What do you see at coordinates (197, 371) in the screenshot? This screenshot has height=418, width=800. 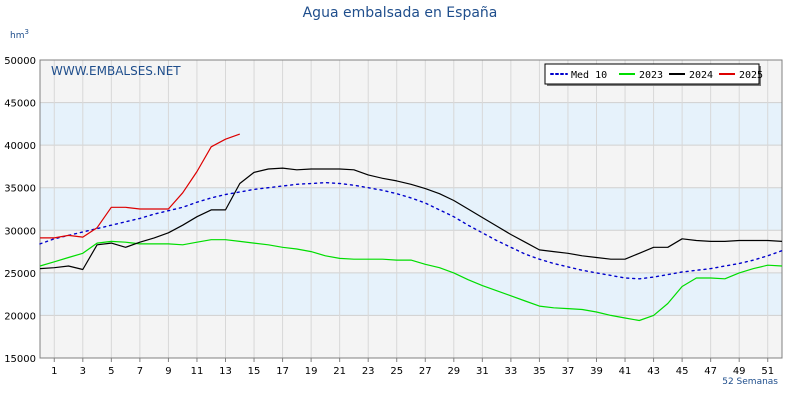 I see `x-tick-label: 11` at bounding box center [197, 371].